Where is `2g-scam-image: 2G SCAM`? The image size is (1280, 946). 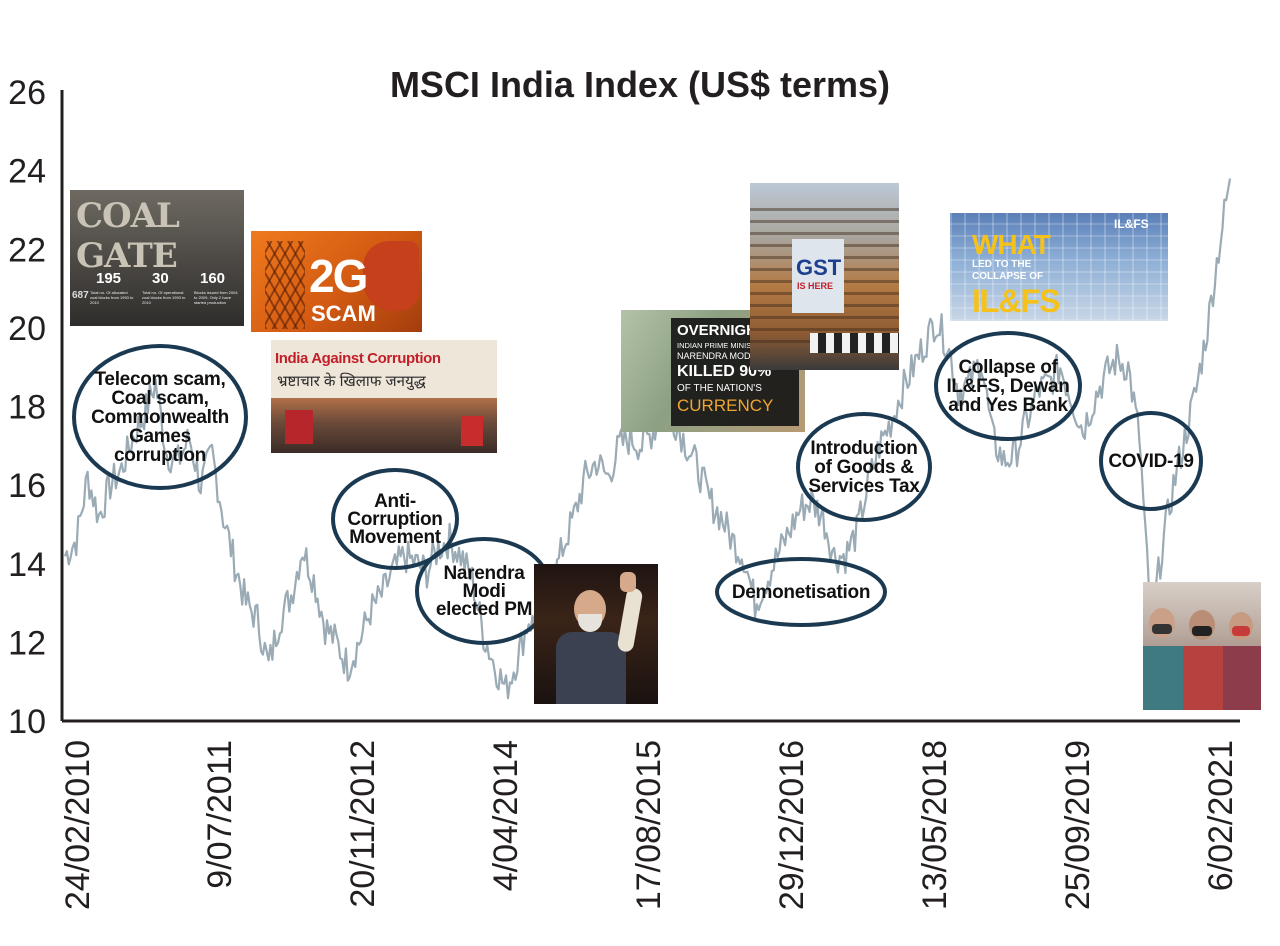
2g-scam-image: 2G SCAM is located at coordinates (336, 281).